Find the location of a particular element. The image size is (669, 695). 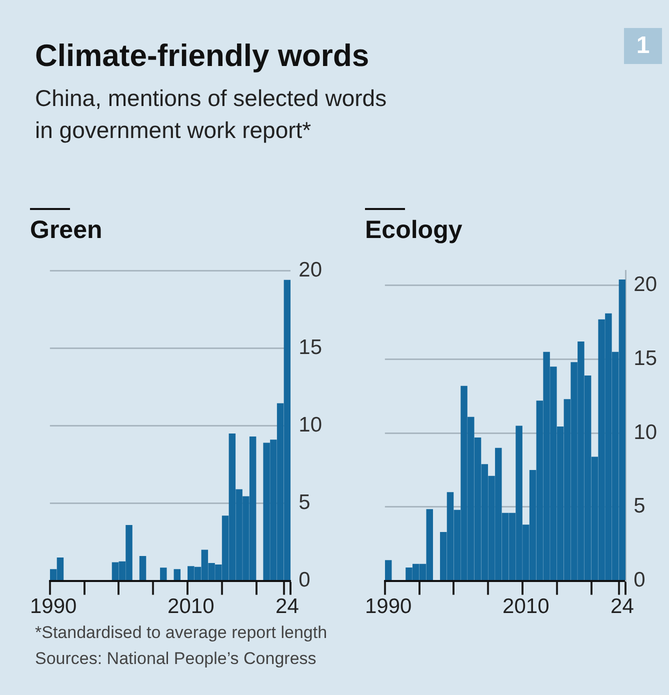

text: *Standardised to average report length is located at coordinates (181, 633).